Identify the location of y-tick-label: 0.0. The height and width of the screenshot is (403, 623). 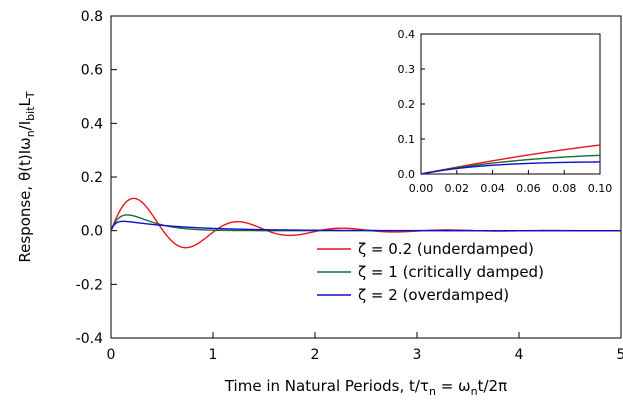
(92, 232).